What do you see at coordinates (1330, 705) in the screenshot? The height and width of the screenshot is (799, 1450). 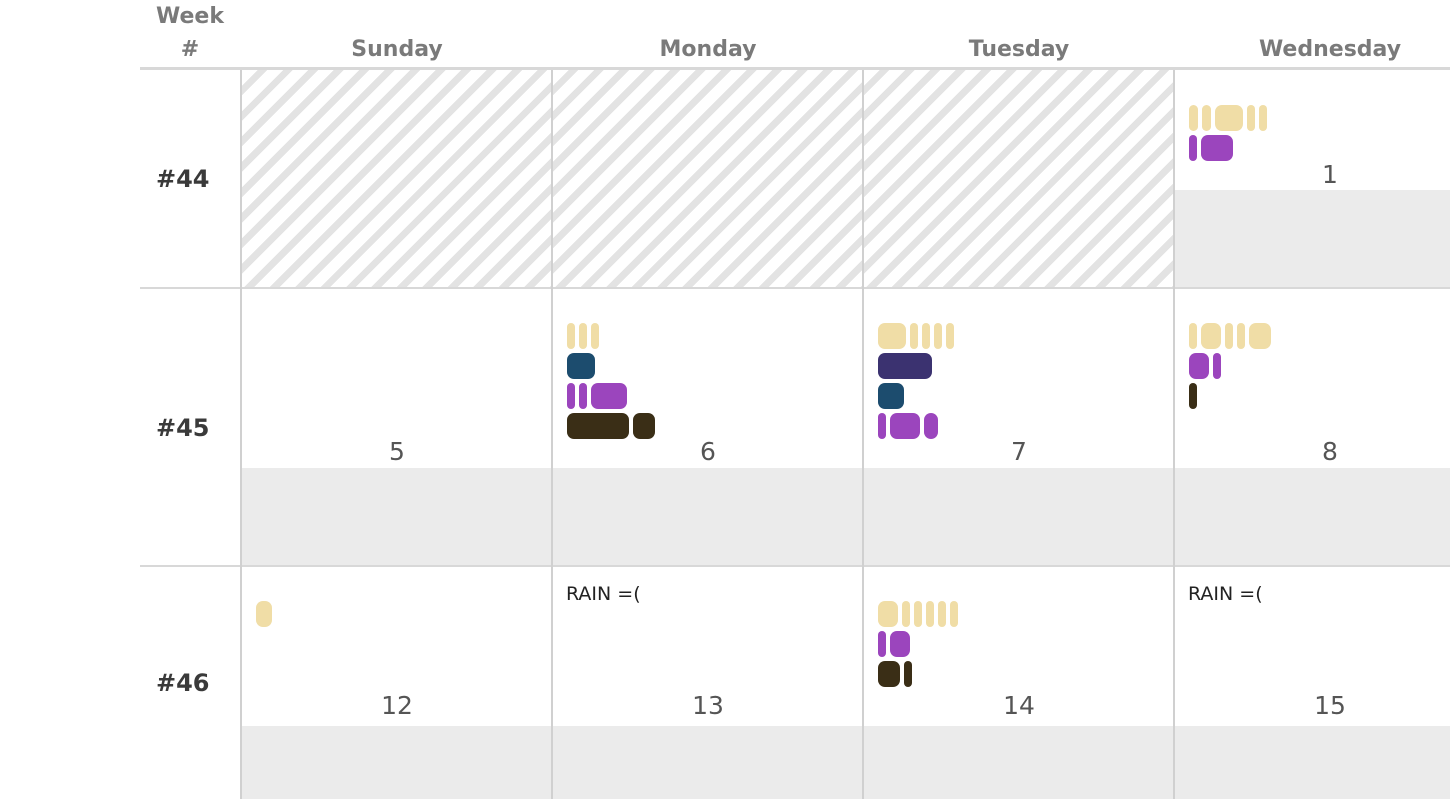 I see `day-number: 15` at bounding box center [1330, 705].